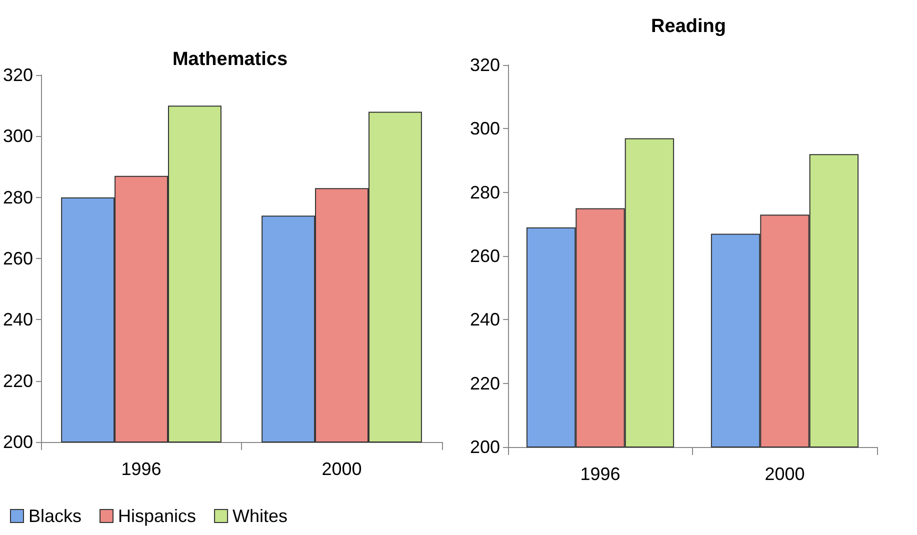  Describe the element at coordinates (157, 516) in the screenshot. I see `legend-label: Hispanics` at that location.